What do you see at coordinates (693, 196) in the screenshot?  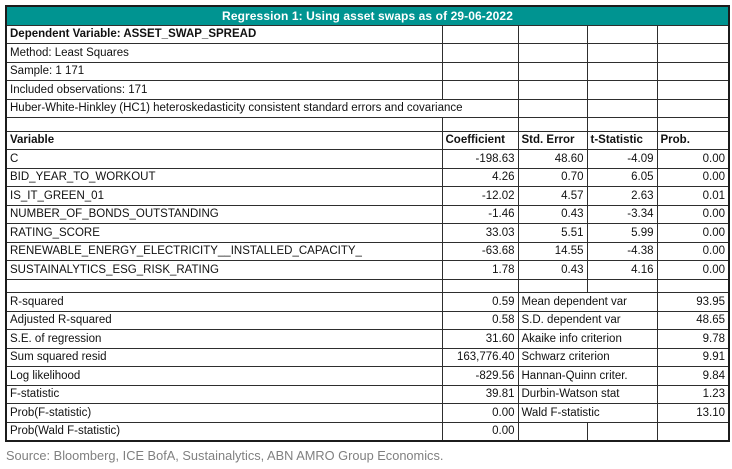 I see `prob-value: 0.01` at bounding box center [693, 196].